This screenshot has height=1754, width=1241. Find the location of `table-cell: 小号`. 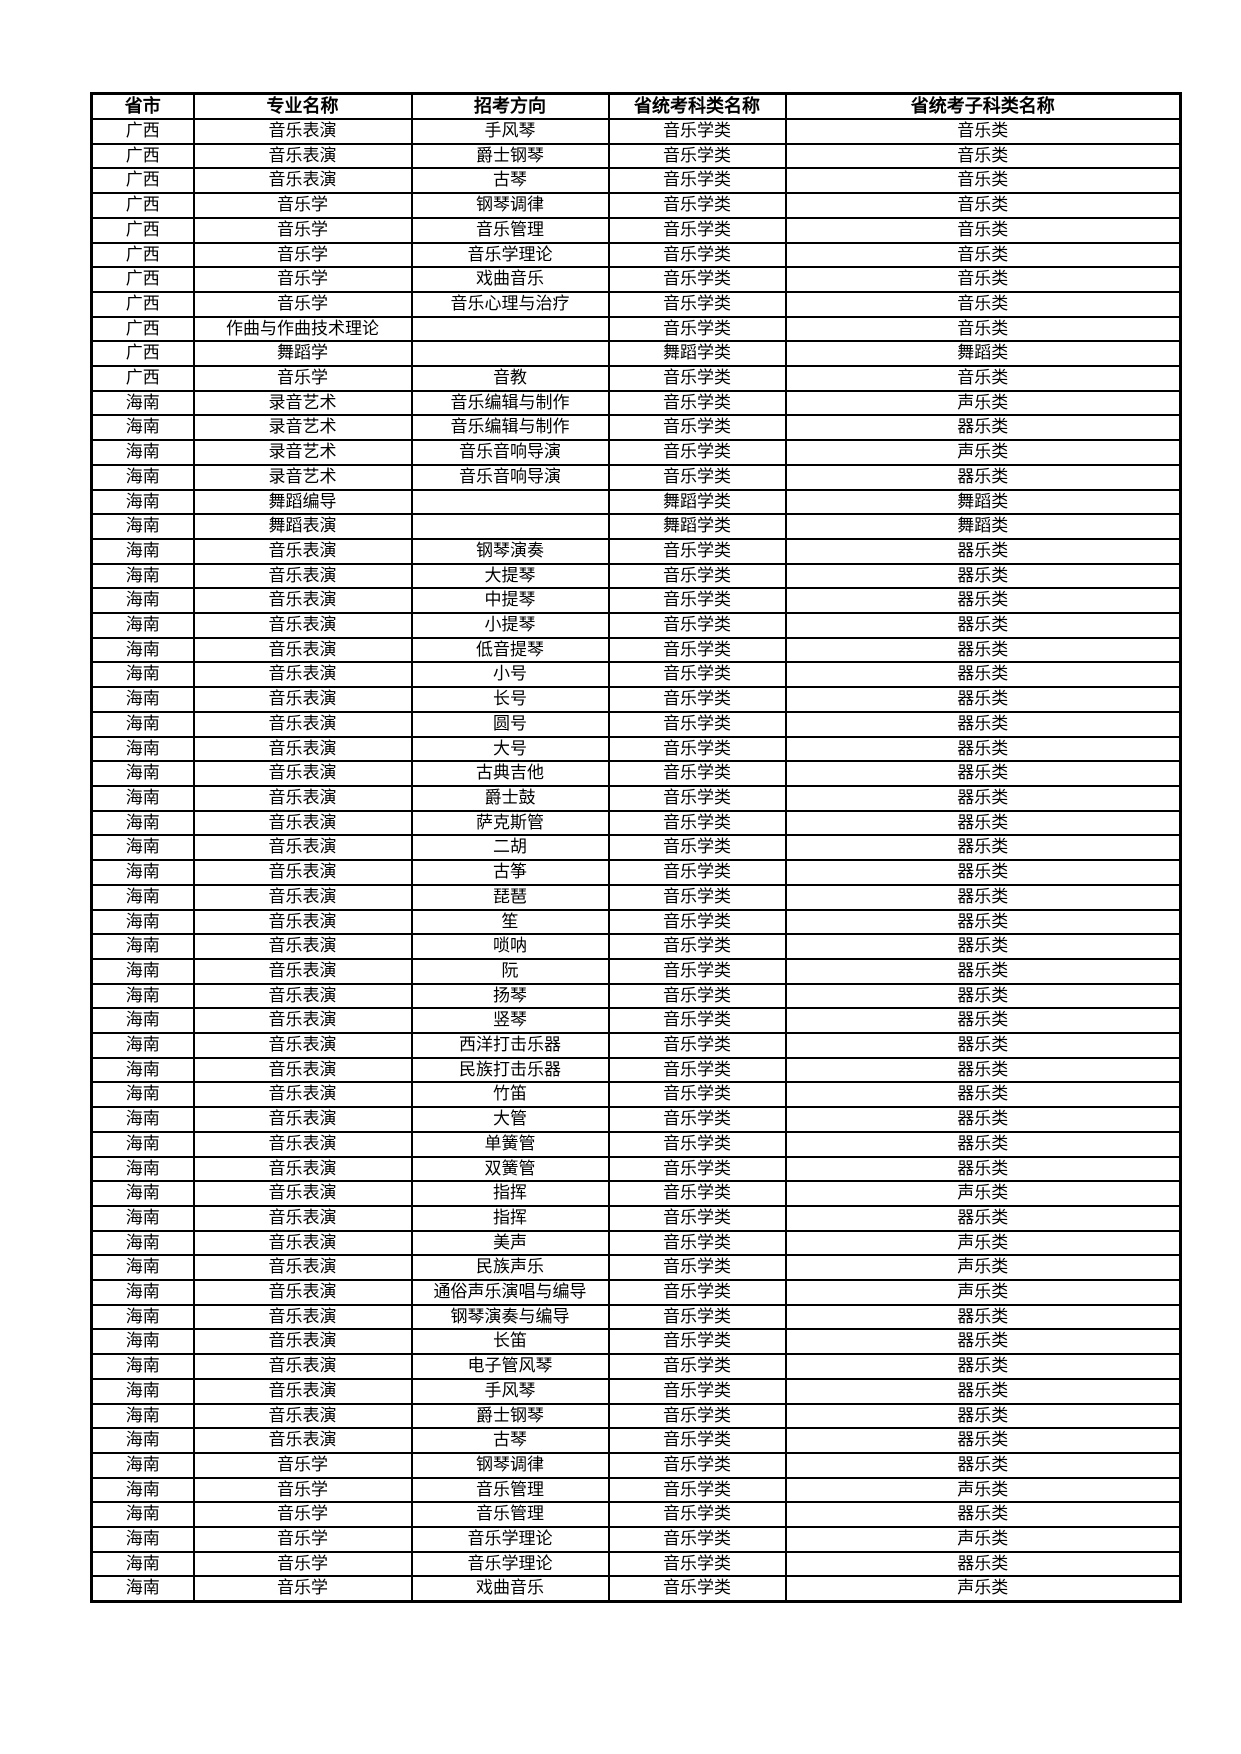

table-cell: 小号 is located at coordinates (510, 675).